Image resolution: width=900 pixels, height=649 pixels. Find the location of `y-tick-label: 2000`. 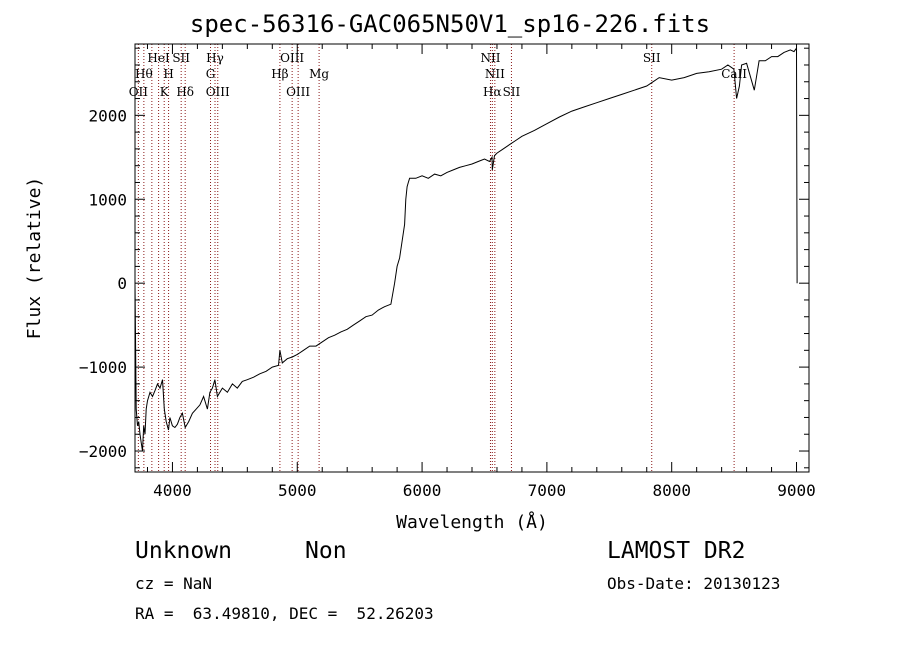

y-tick-label: 2000 is located at coordinates (107, 115).